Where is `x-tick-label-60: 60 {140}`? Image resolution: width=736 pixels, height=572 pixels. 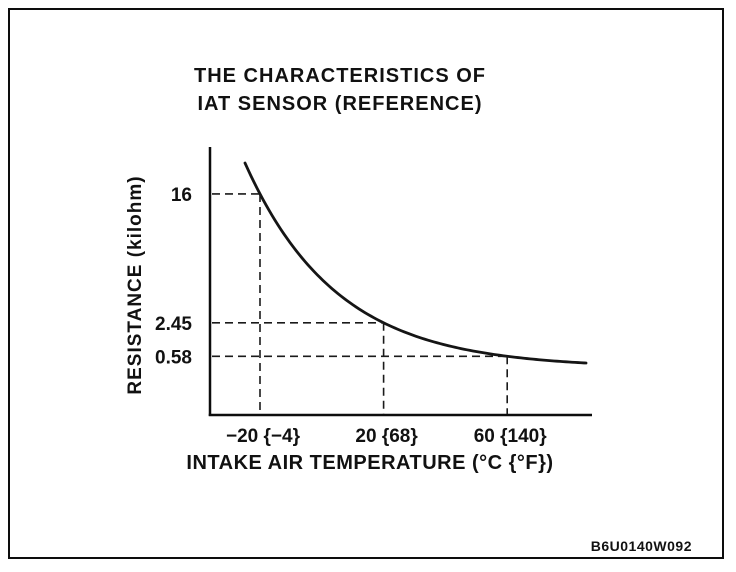
x-tick-label-60: 60 {140} is located at coordinates (511, 436).